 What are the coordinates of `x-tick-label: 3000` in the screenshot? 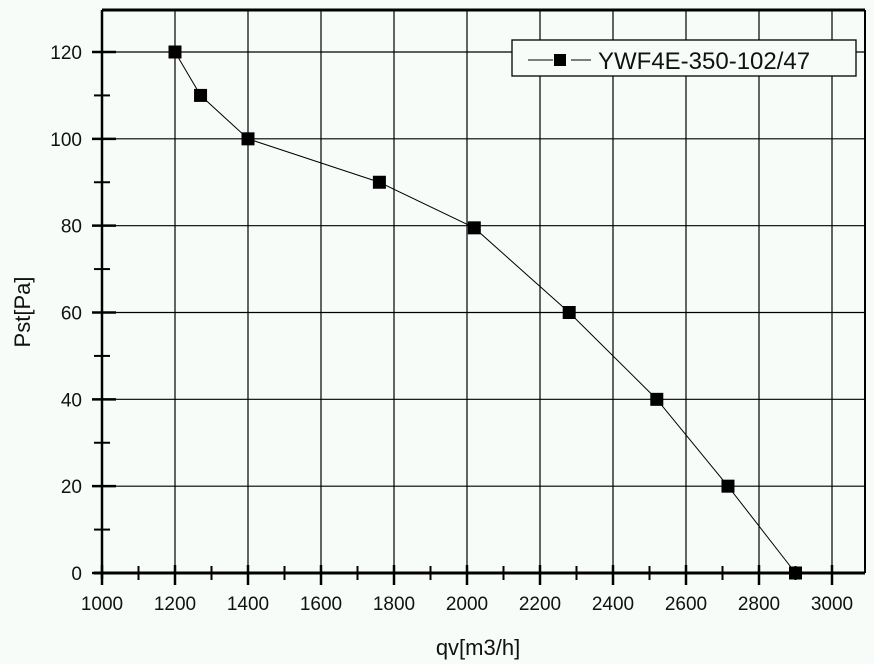 It's located at (832, 604).